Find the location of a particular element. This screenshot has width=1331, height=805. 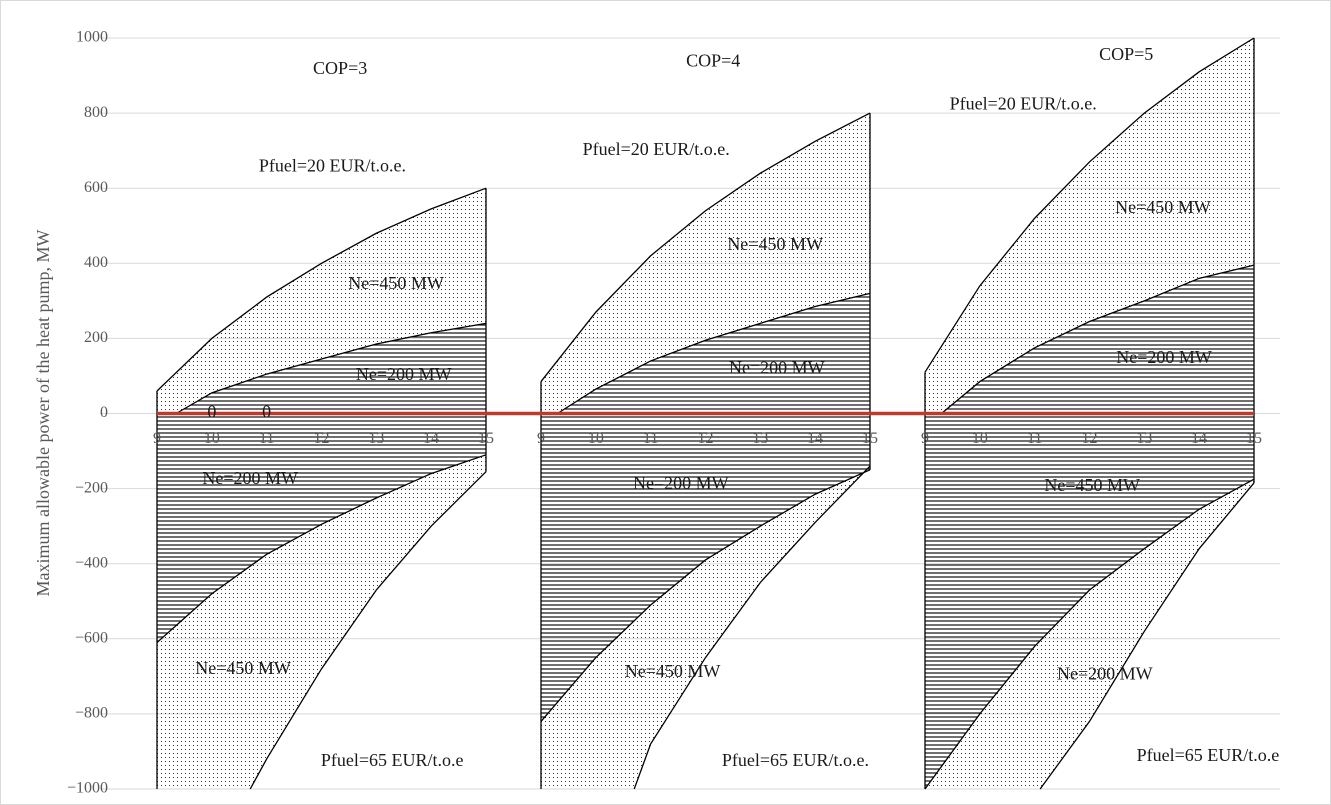

annotation: COP=3 is located at coordinates (340, 68).